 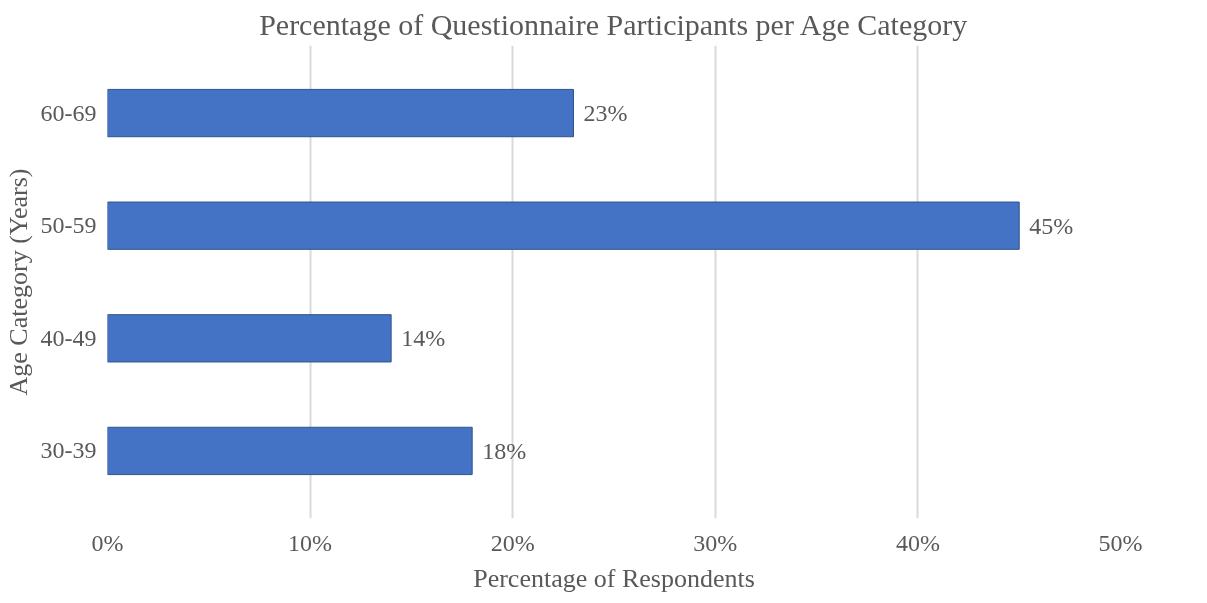 What do you see at coordinates (310, 542) in the screenshot?
I see `x-tick-label: 10%` at bounding box center [310, 542].